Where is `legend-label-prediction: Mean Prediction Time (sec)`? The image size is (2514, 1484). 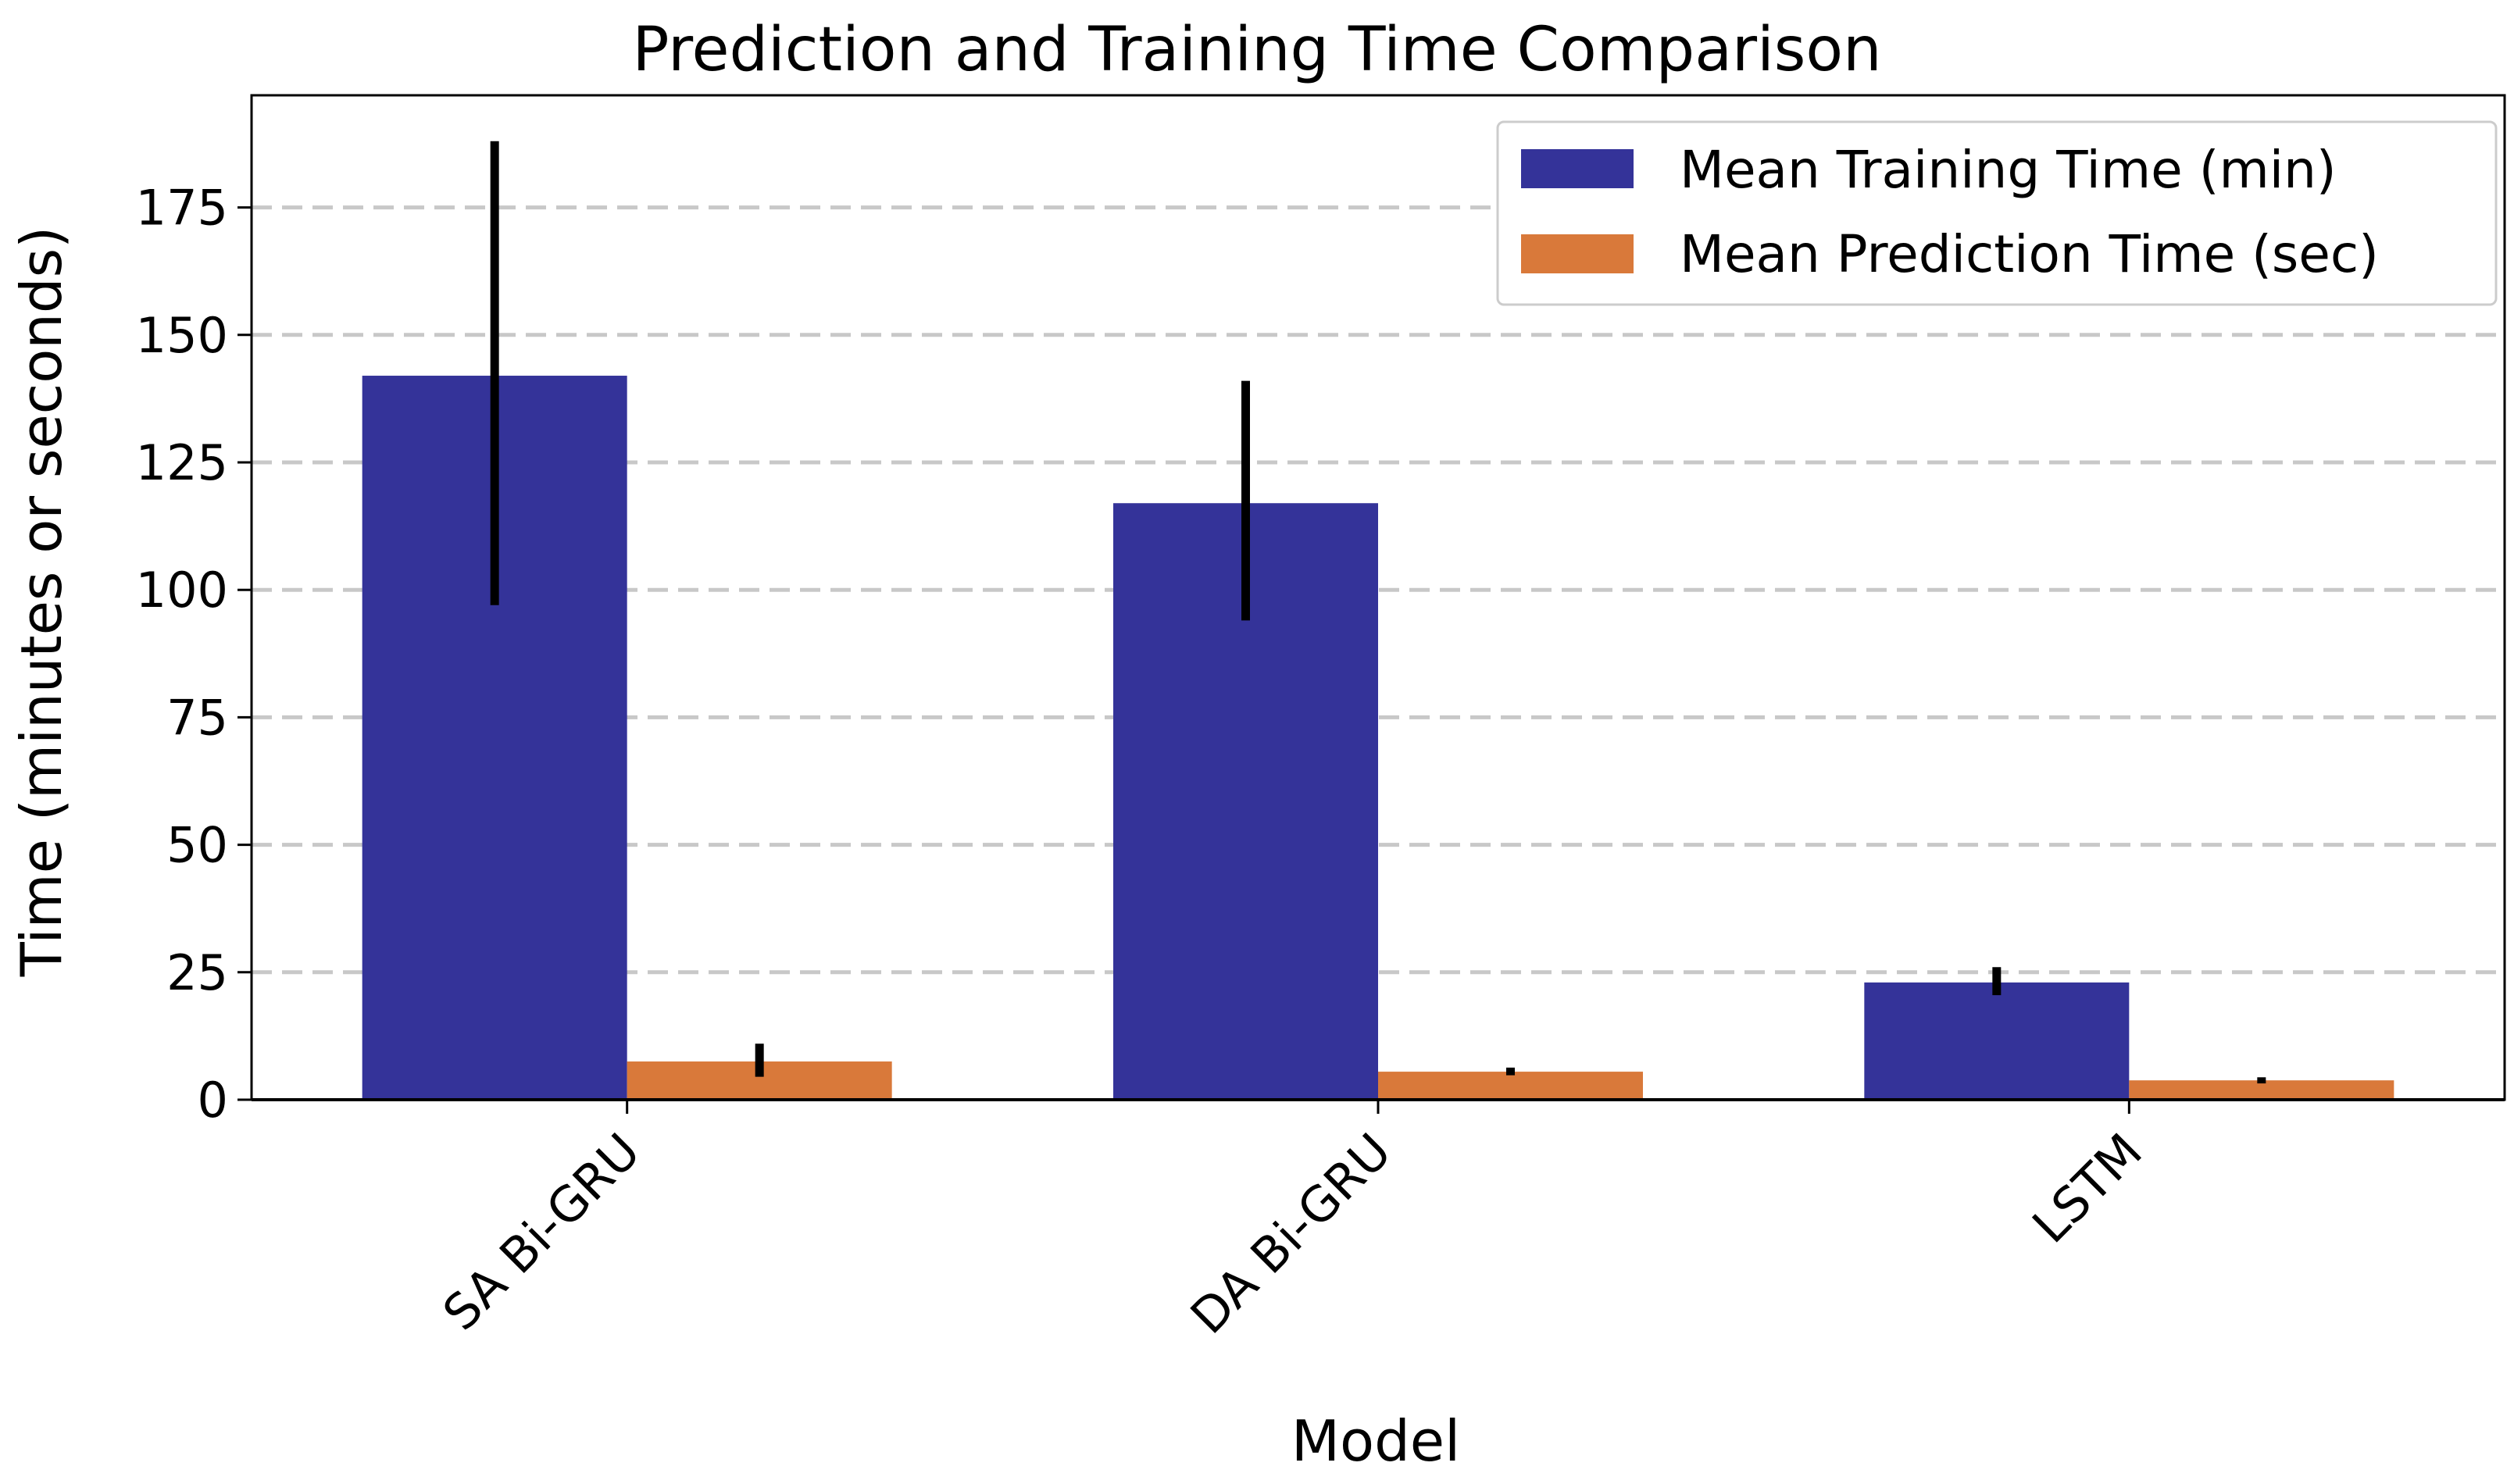
legend-label-prediction: Mean Prediction Time (sec) is located at coordinates (2029, 254).